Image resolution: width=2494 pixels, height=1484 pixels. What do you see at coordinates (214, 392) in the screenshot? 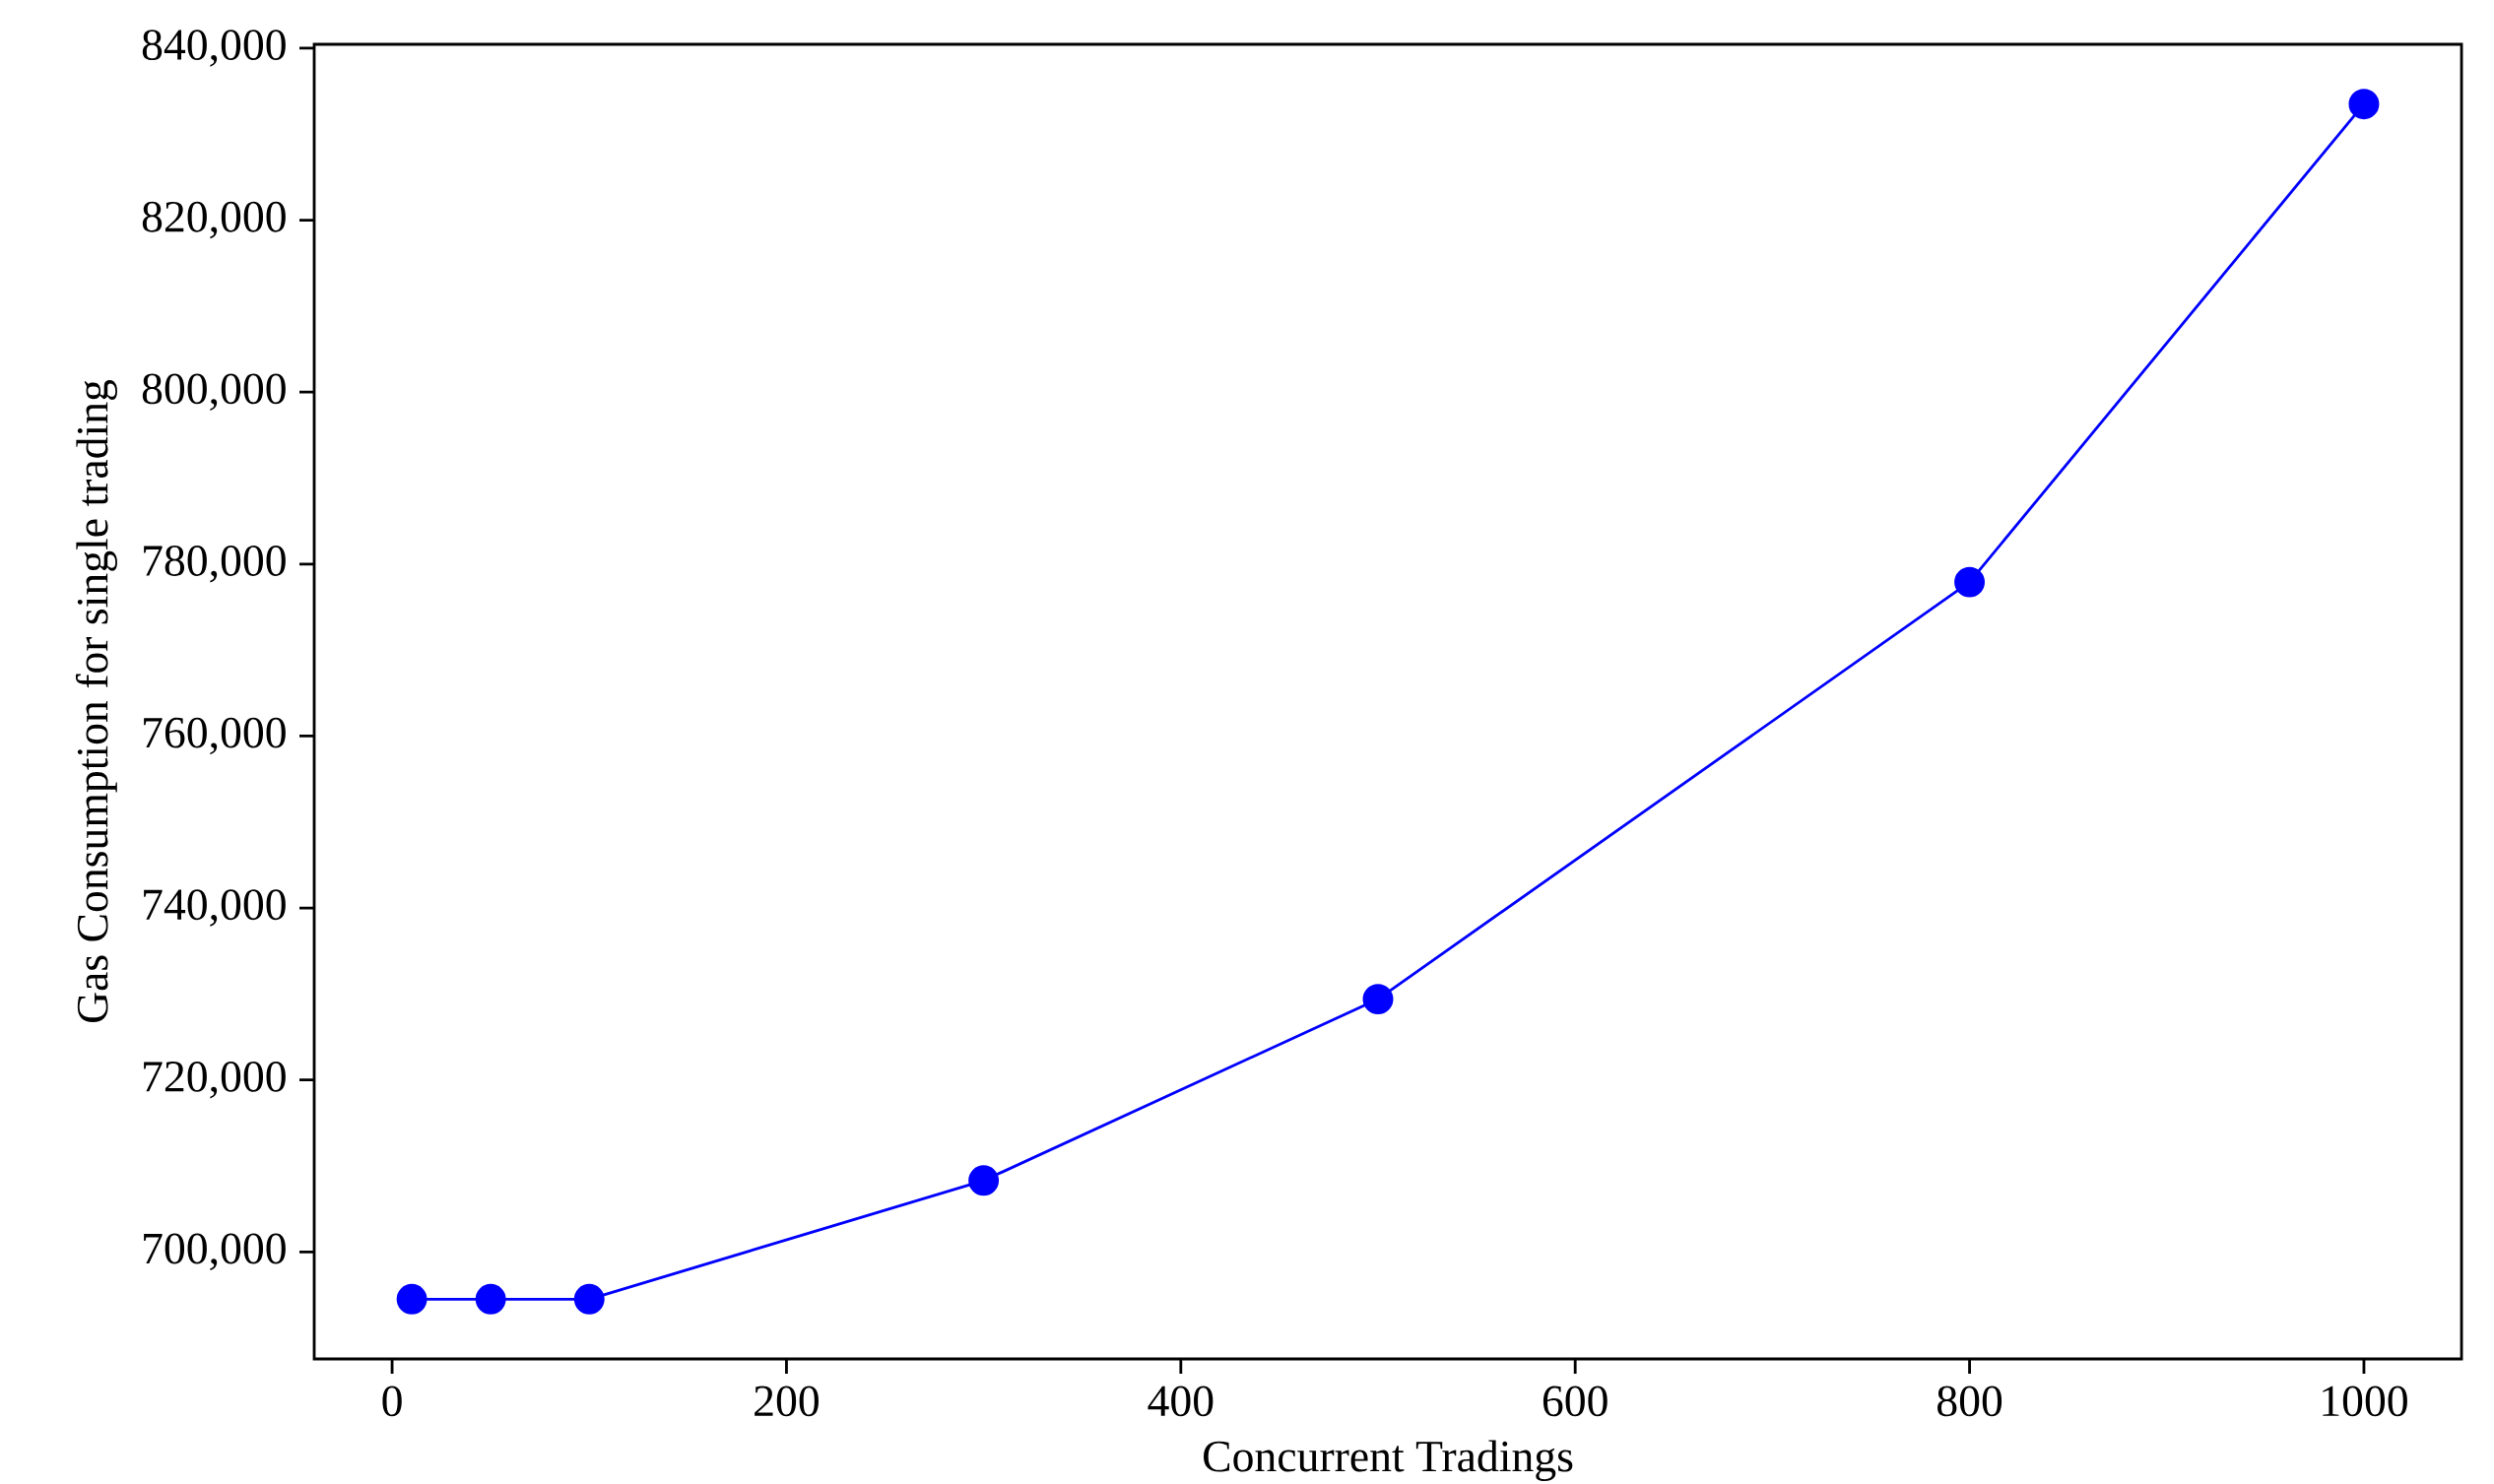
I see `y-tick-label: 800,000` at bounding box center [214, 392].